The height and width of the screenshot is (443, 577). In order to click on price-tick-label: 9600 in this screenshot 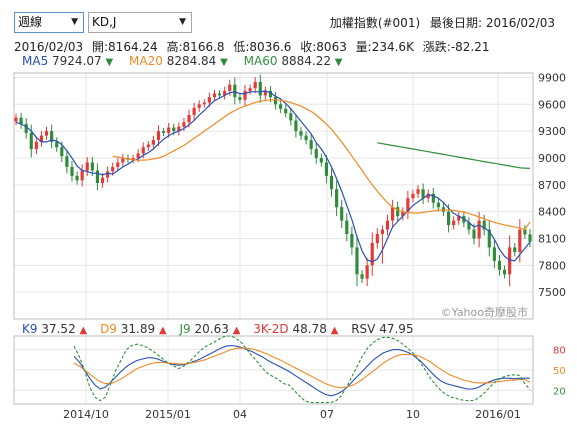, I will do `click(552, 104)`.